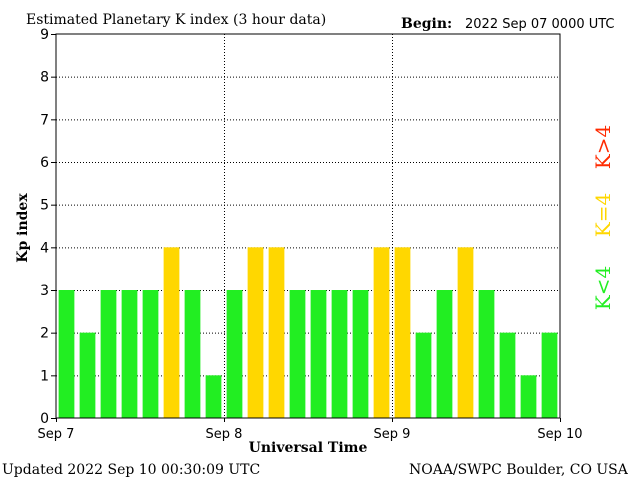 This screenshot has width=640, height=480. Describe the element at coordinates (308, 448) in the screenshot. I see `x-axis-label: Universal Time` at that location.